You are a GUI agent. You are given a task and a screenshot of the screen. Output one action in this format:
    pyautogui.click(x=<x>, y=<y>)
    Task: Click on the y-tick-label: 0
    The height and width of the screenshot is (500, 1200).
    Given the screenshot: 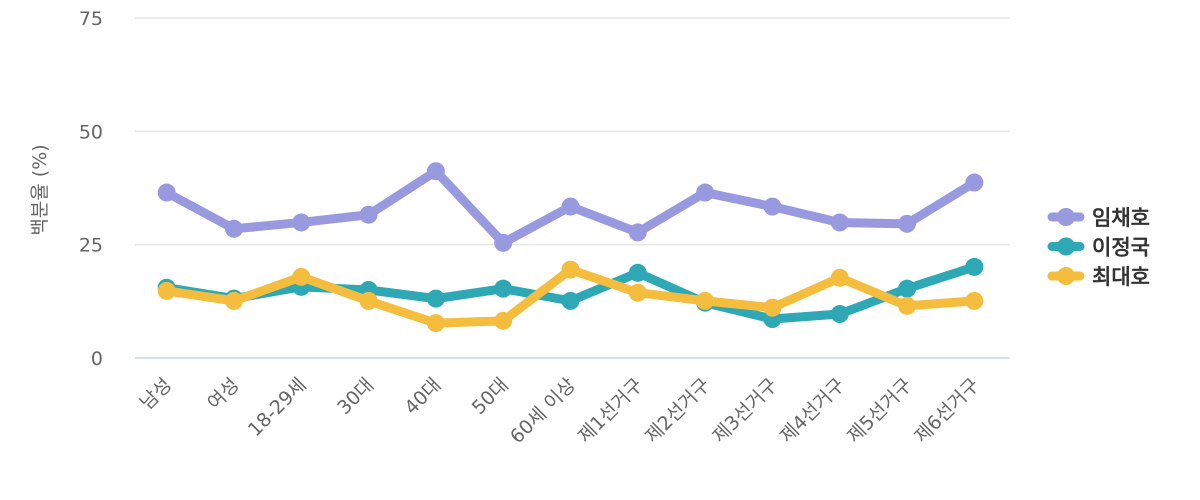 What is the action you would take?
    pyautogui.click(x=97, y=359)
    